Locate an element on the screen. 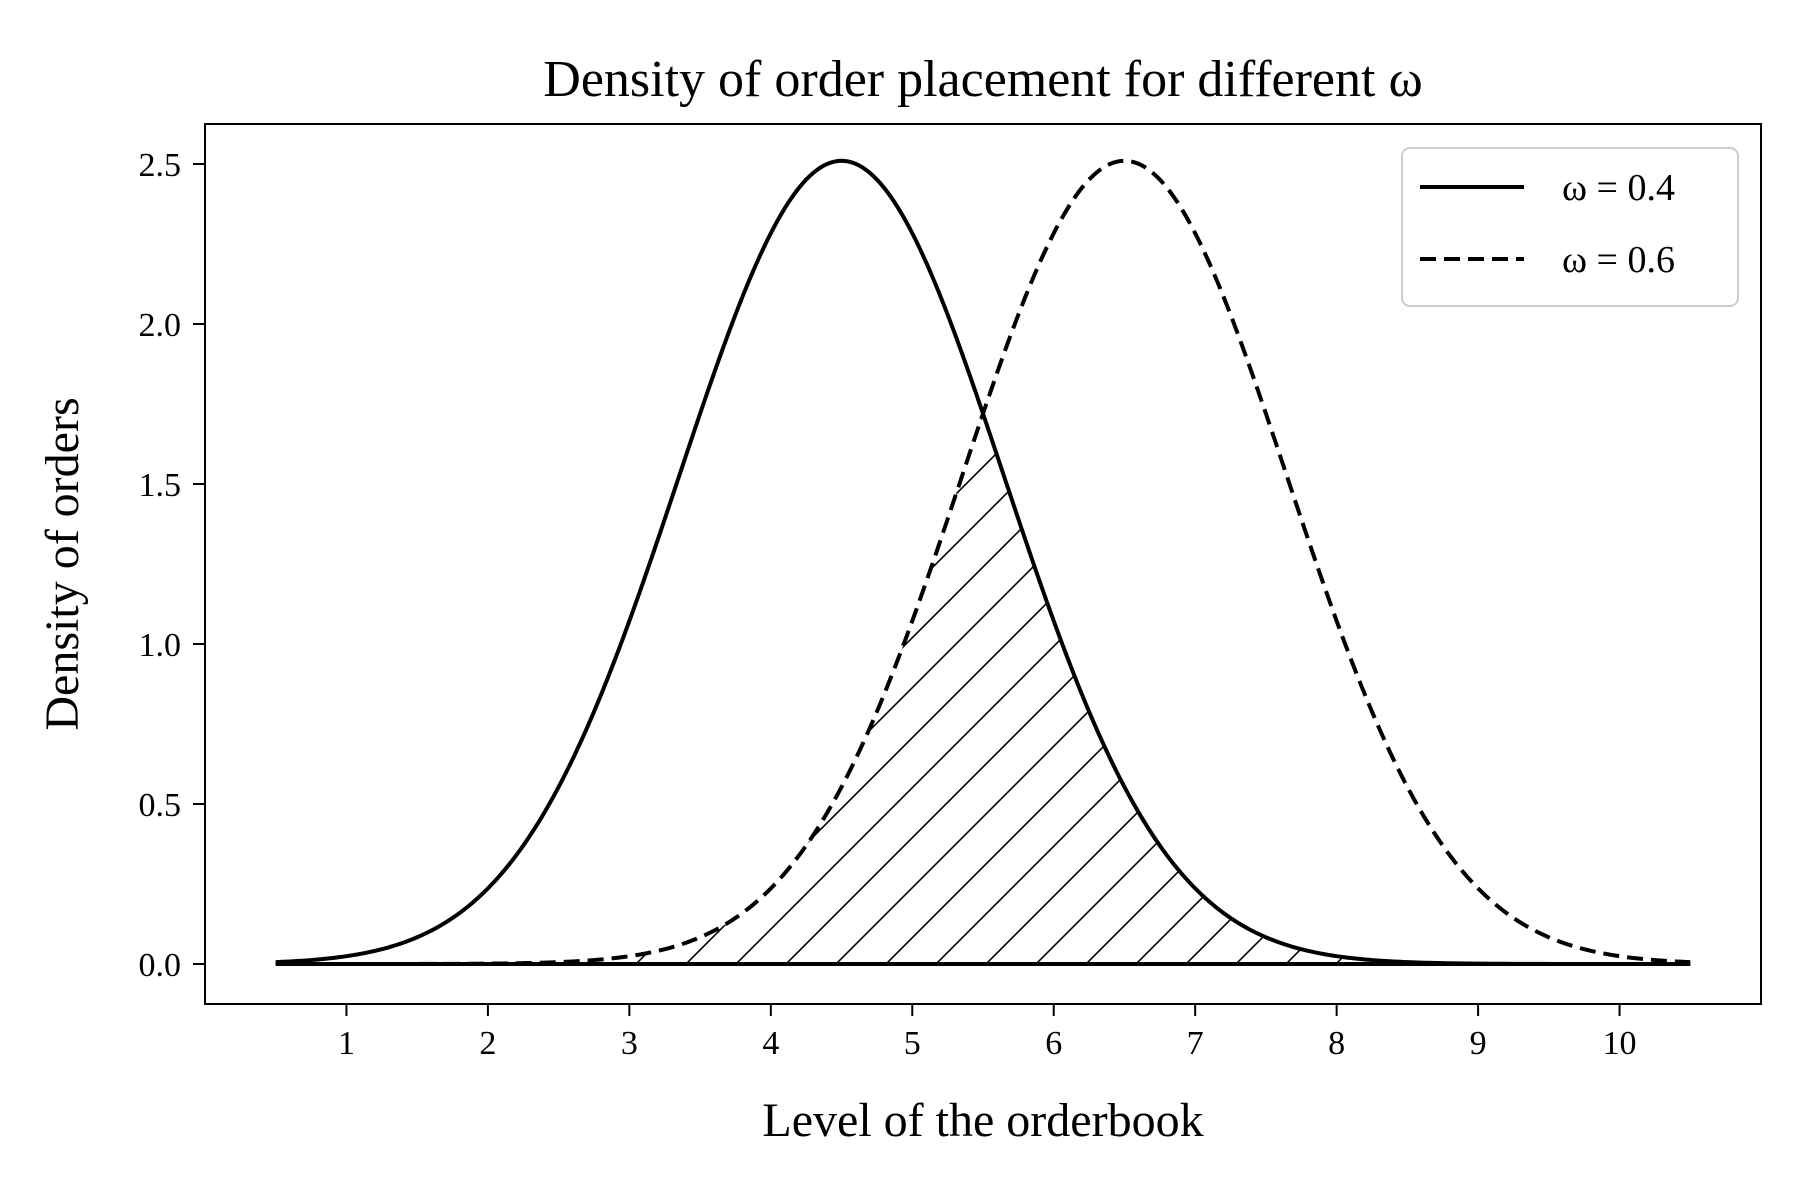  y-tick-label: 0.0 is located at coordinates (160, 965).